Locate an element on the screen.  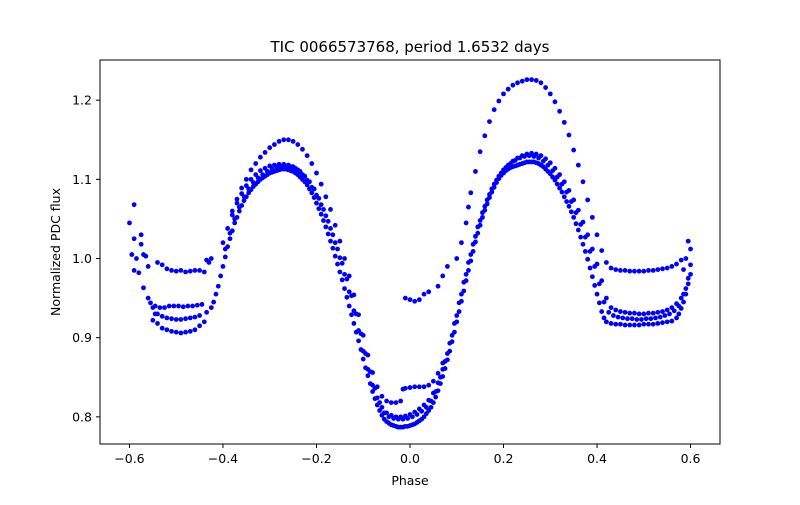
x-axis-ticks: −0.6 −0.4 −0.2 0.0 0.2 0.4 0.6 is located at coordinates (407, 455).